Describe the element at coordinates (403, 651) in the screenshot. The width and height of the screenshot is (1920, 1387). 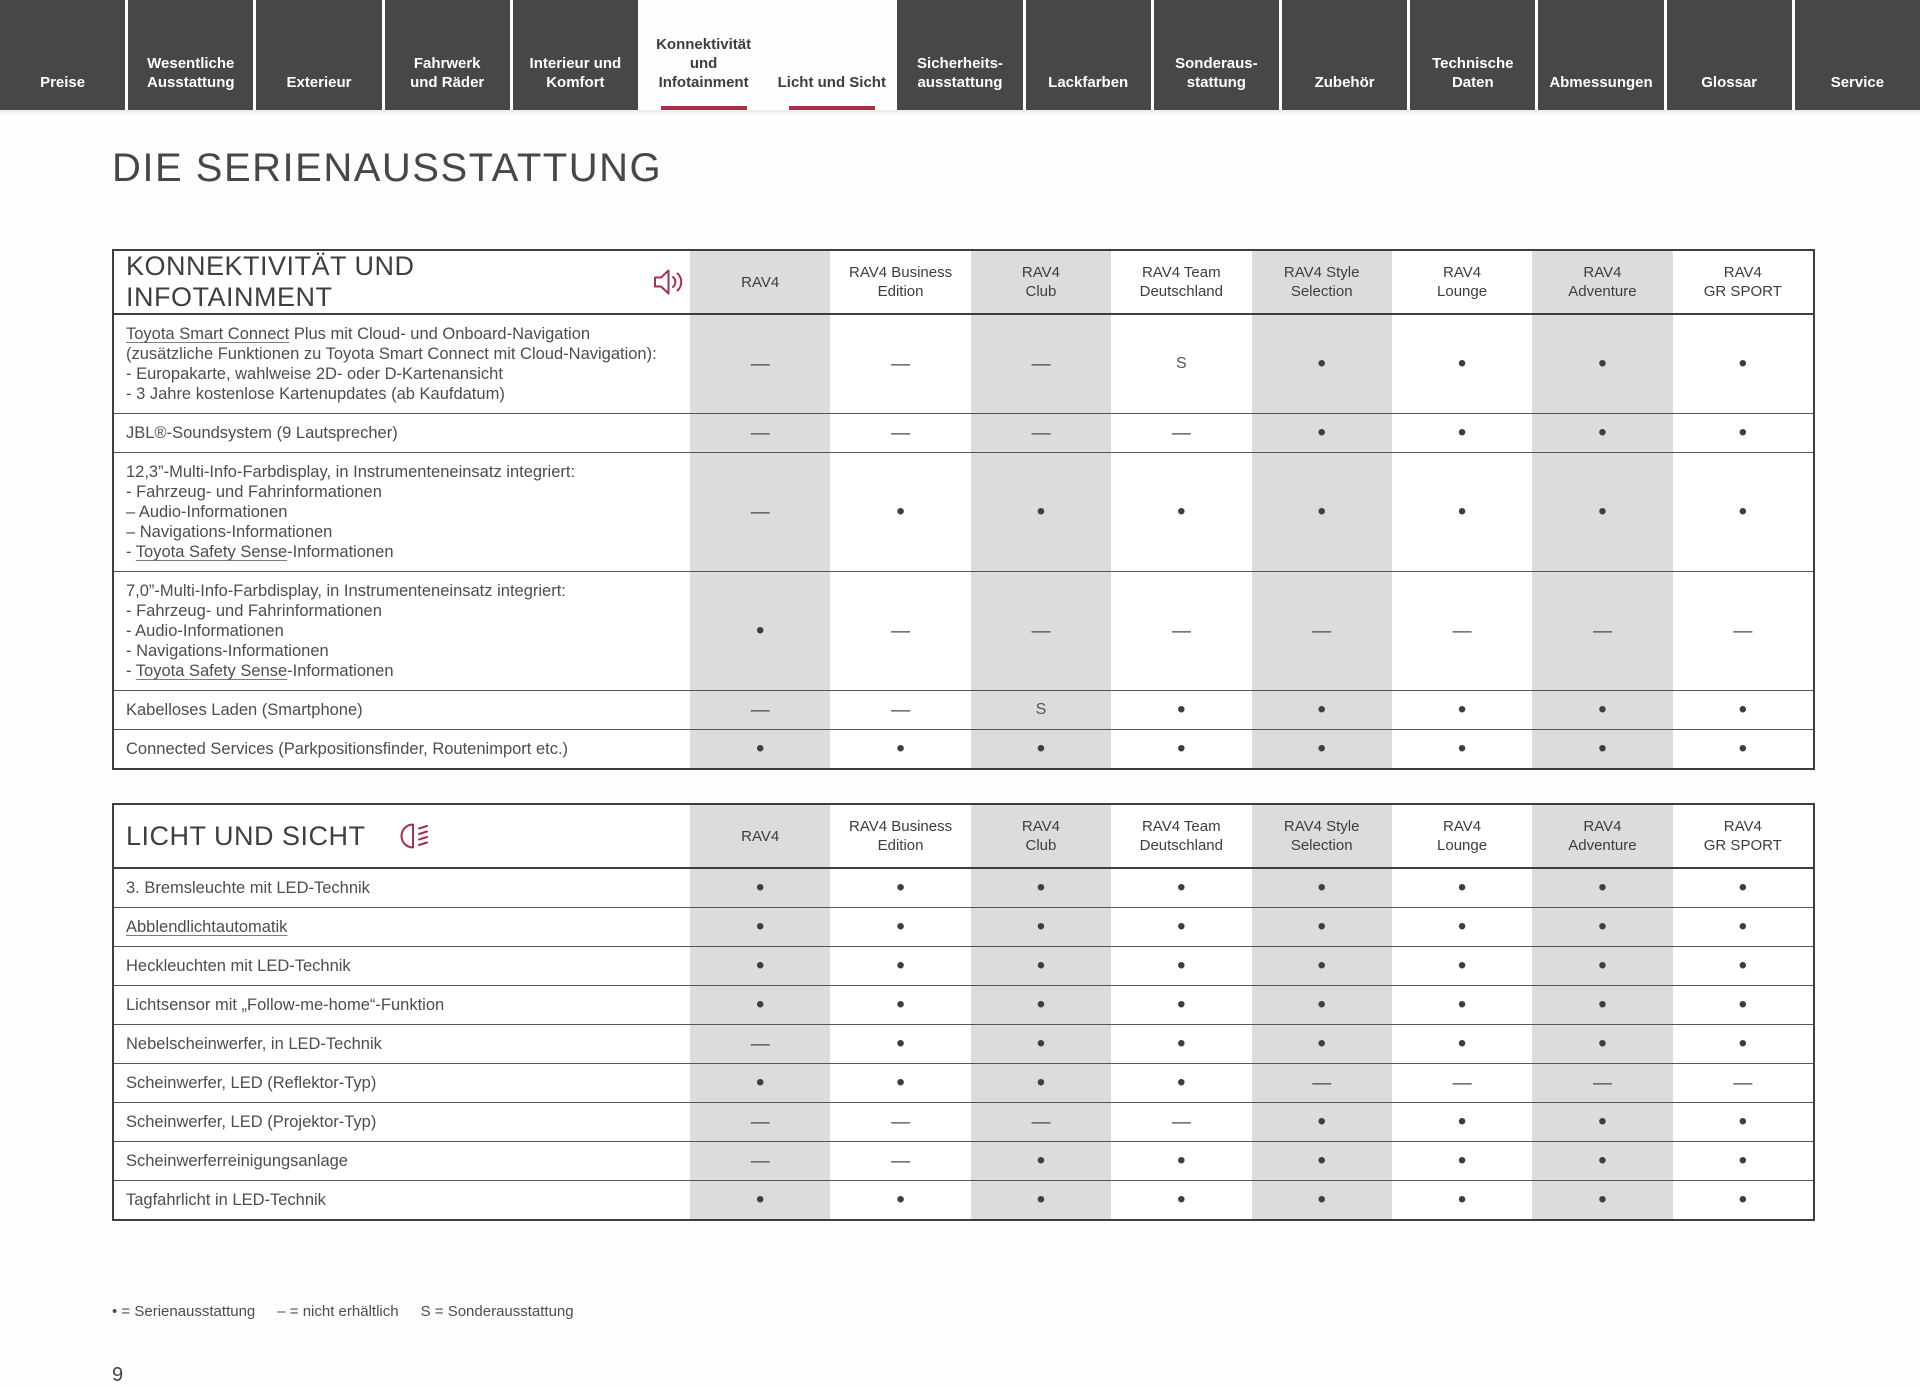
I see `feature-label-line: - Navigations-Informationen` at that location.